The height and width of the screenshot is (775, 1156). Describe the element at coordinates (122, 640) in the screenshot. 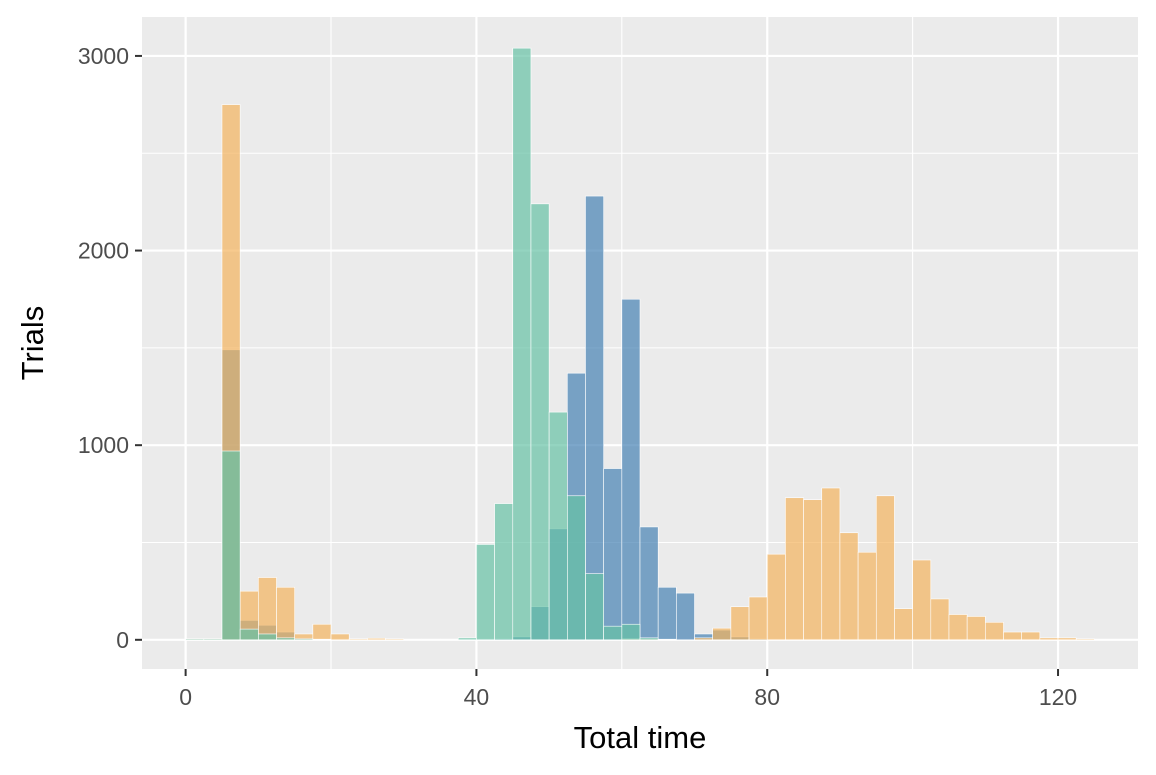

I see `y-tick-label: 0` at that location.